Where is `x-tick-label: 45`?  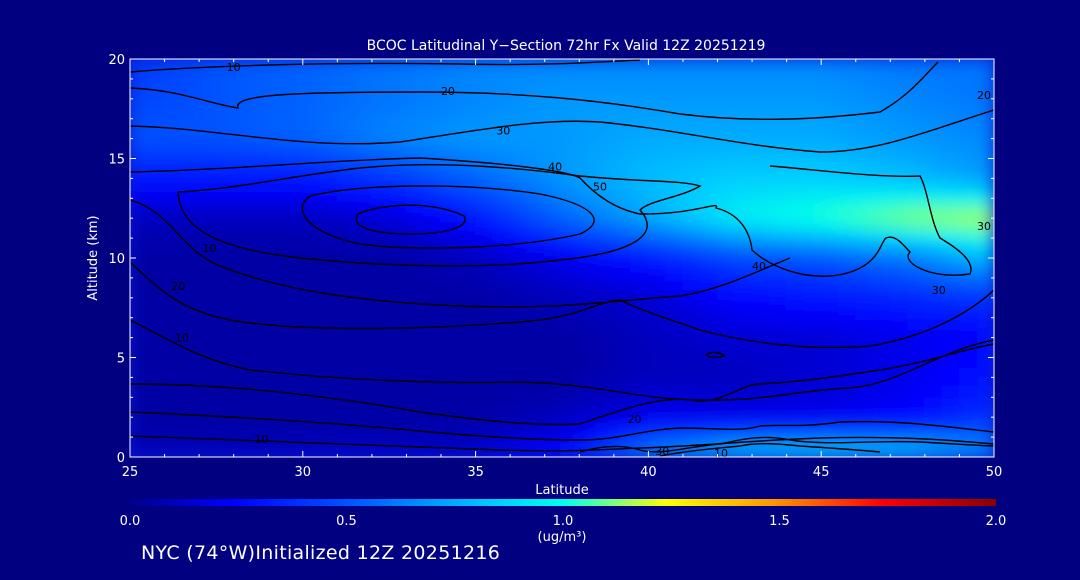 x-tick-label: 45 is located at coordinates (821, 472).